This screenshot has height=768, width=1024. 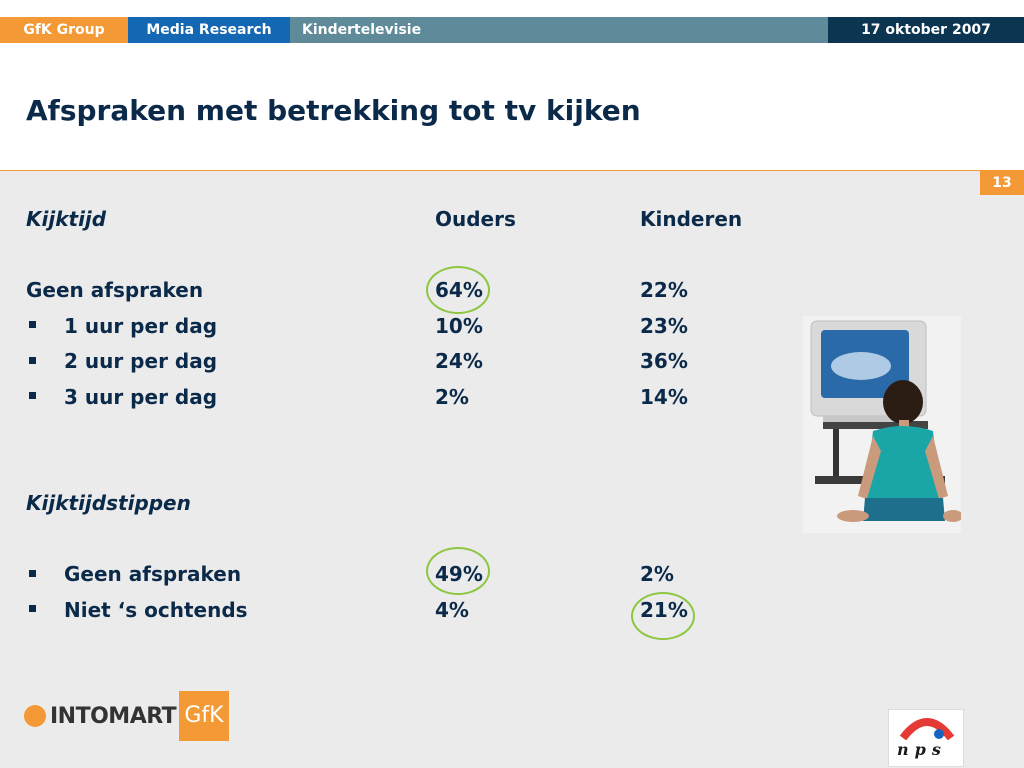 I want to click on section-heading-kijktijd: Kijktijd, so click(x=66, y=219).